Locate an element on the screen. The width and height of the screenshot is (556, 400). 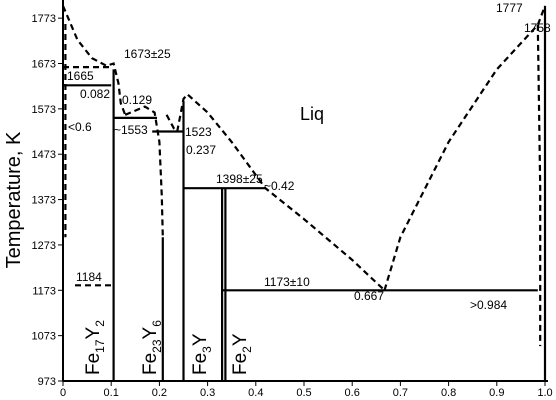
annotation: ~0.42 is located at coordinates (279, 186).